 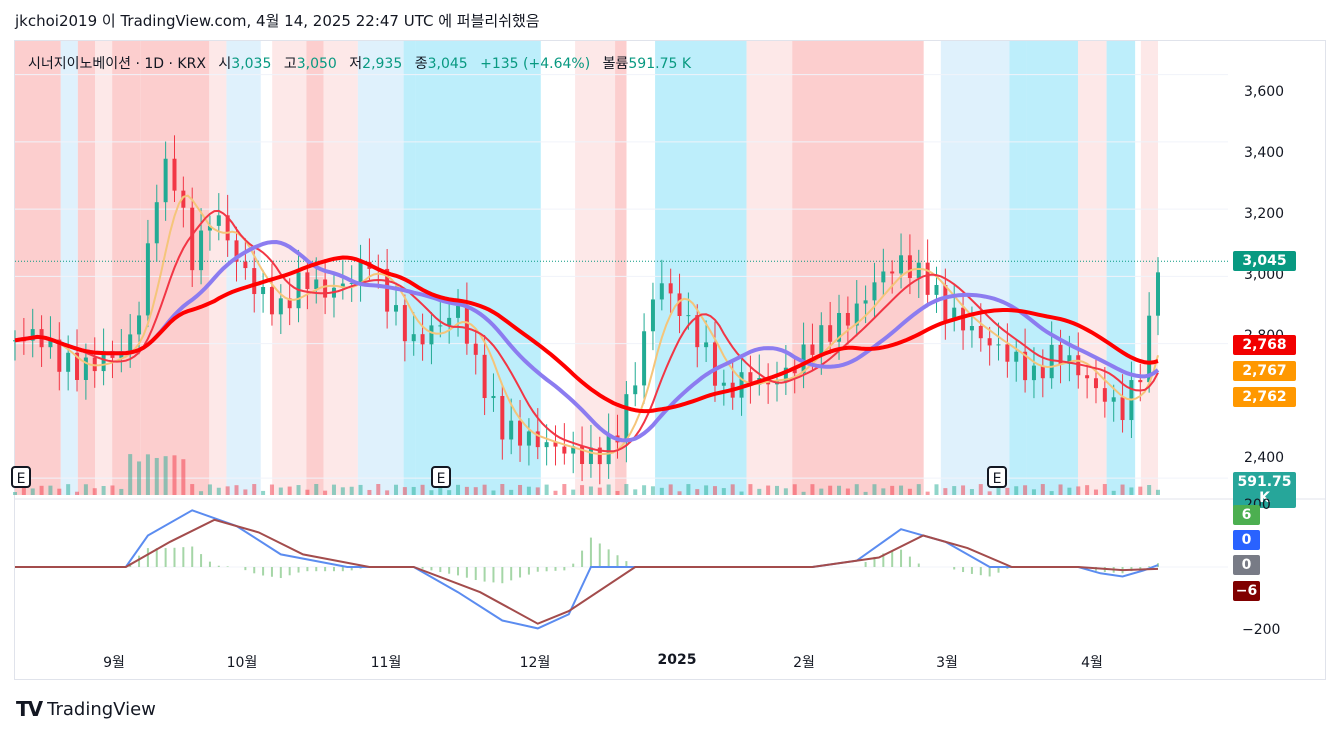 I want to click on x-tick: 4월, so click(x=1092, y=663).